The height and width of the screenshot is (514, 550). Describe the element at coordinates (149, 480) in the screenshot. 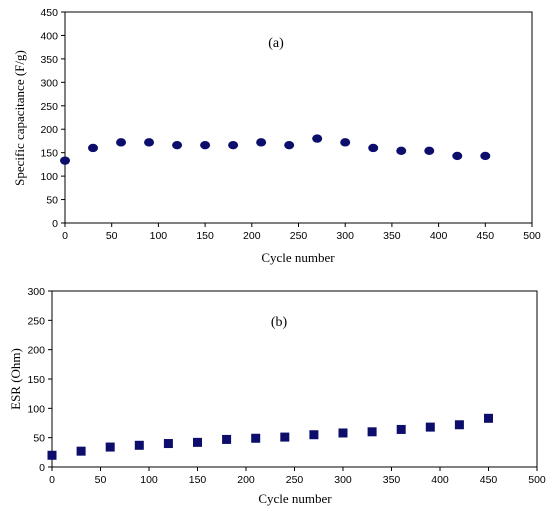

I see `x-tick-label-b: 100` at that location.